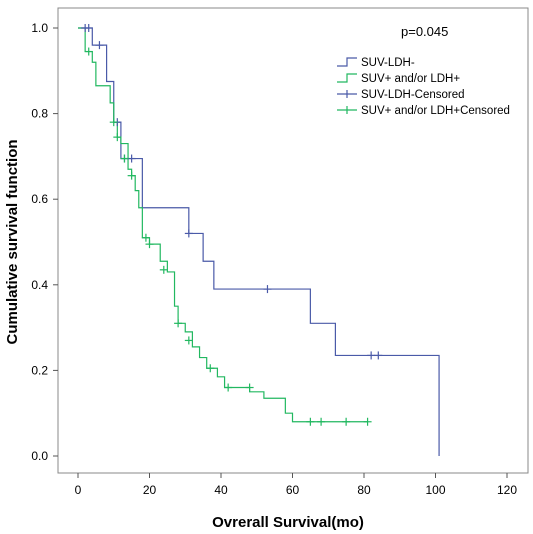 The height and width of the screenshot is (534, 533). Describe the element at coordinates (435, 111) in the screenshot. I see `legend-label: SUV+ and/or LDH+Censored` at that location.